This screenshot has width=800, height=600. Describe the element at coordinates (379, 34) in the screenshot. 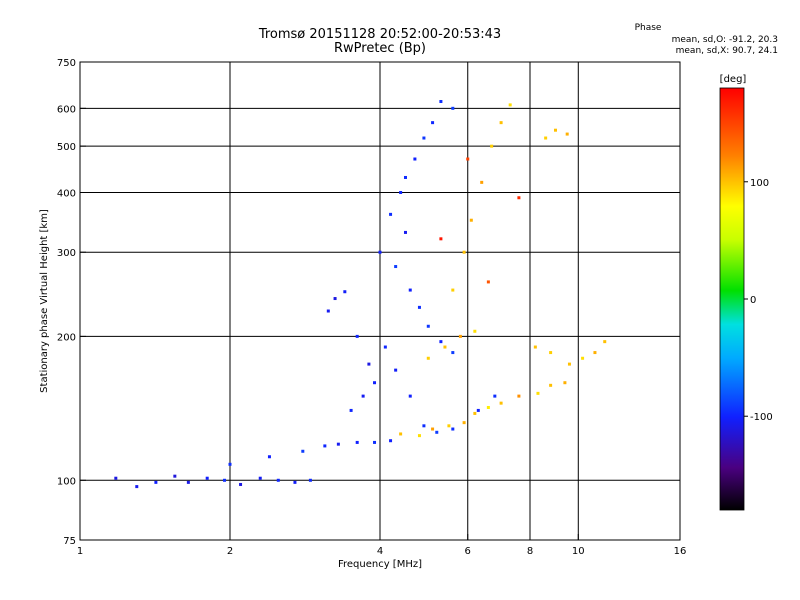

I see `chart-title: Tromsø 20151128 20:52:00-20:53:43` at that location.